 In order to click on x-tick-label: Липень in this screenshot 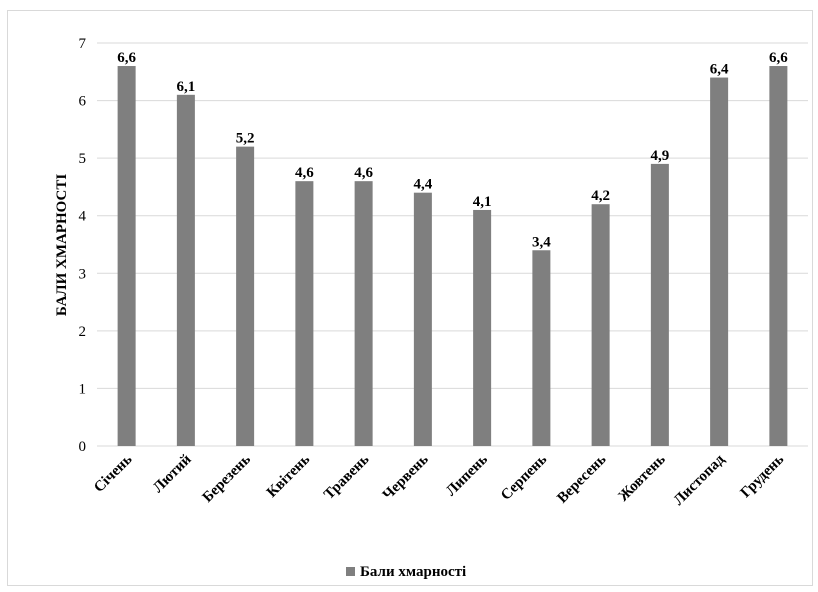, I will do `click(467, 475)`.